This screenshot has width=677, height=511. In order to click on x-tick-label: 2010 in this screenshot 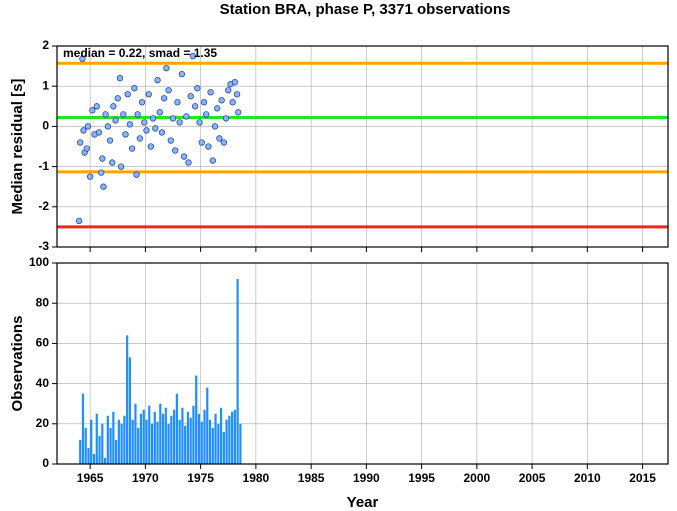, I will do `click(587, 478)`.